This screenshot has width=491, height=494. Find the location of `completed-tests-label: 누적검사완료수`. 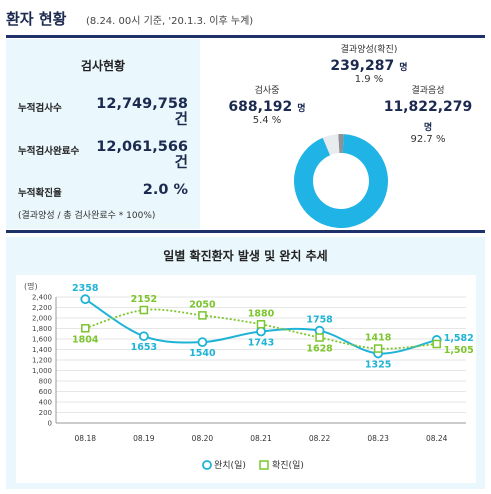

completed-tests-label: 누적검사완료수 is located at coordinates (49, 151).